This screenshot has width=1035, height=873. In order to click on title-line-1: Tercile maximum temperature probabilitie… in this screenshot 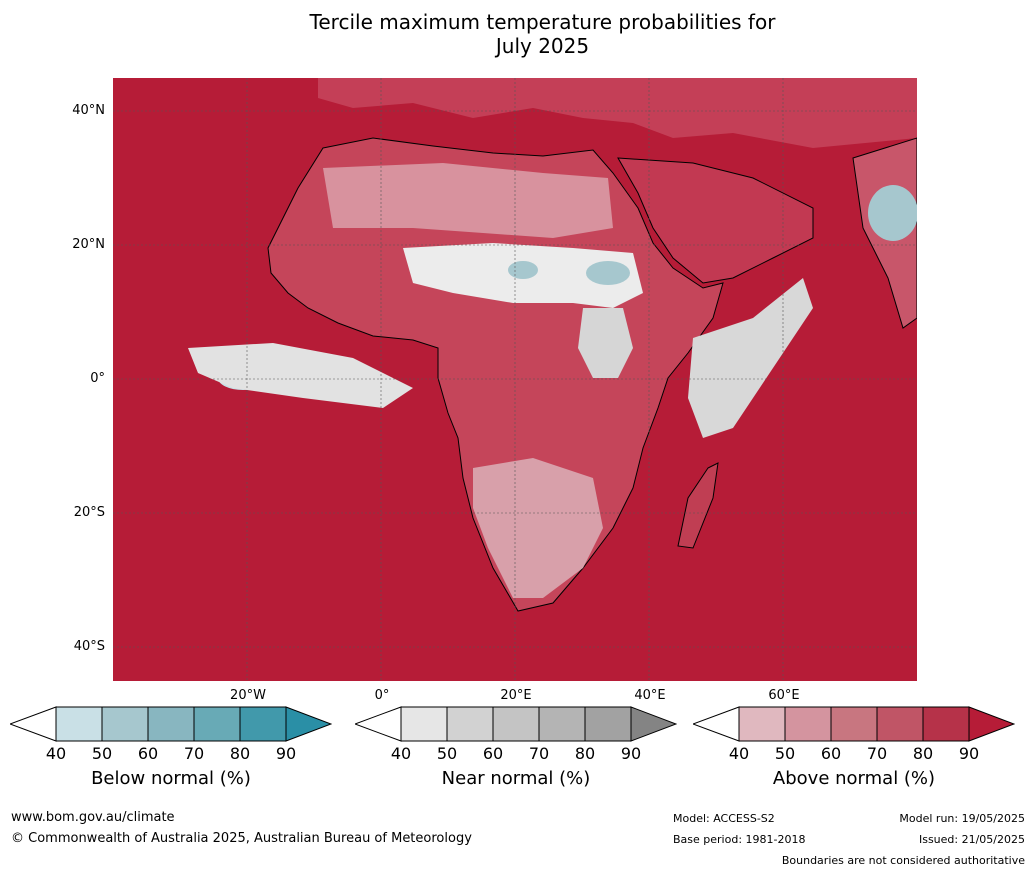, I will do `click(542, 22)`.